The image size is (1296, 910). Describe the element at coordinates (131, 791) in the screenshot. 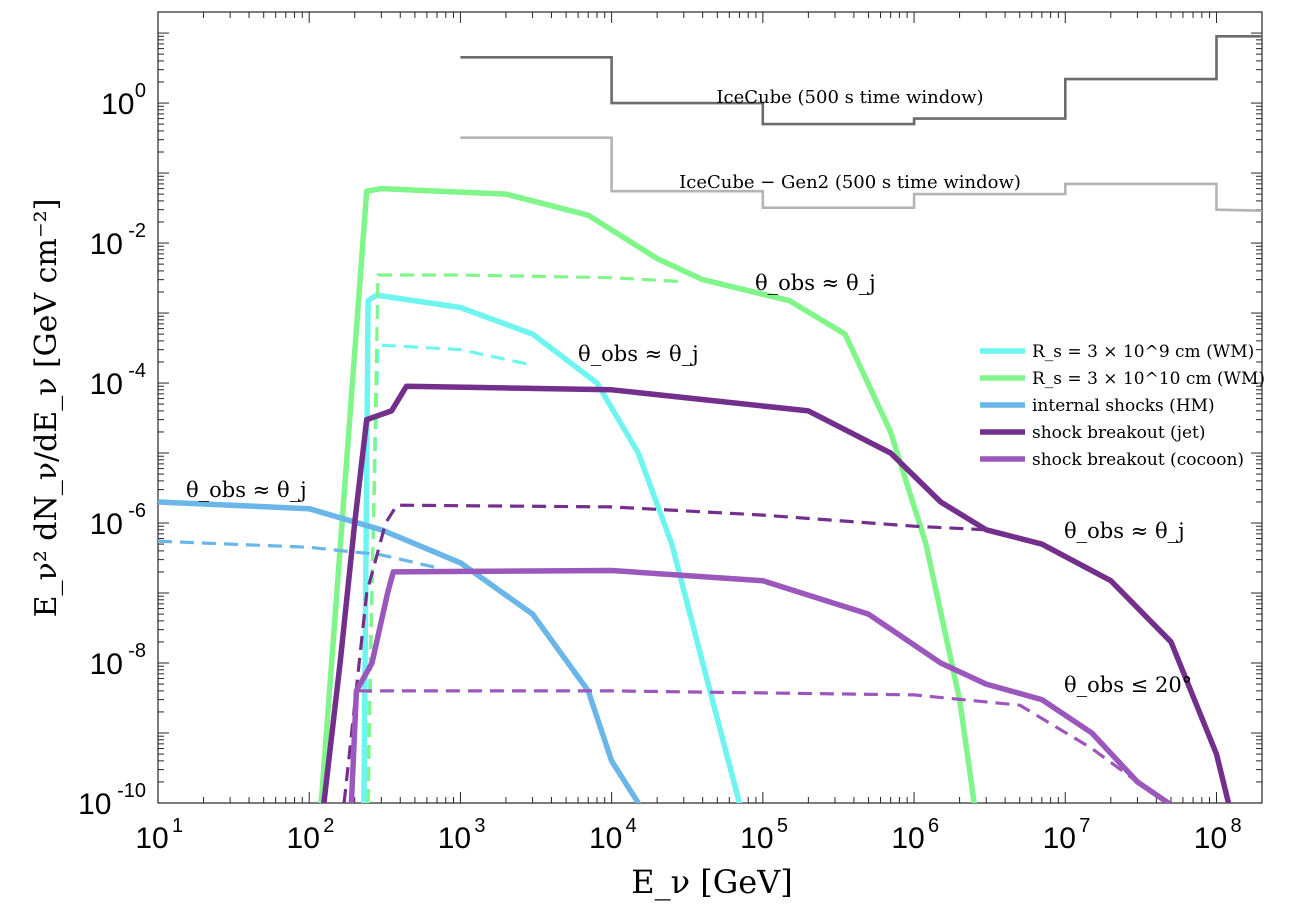

I see `y-tick-exponent: -10` at that location.